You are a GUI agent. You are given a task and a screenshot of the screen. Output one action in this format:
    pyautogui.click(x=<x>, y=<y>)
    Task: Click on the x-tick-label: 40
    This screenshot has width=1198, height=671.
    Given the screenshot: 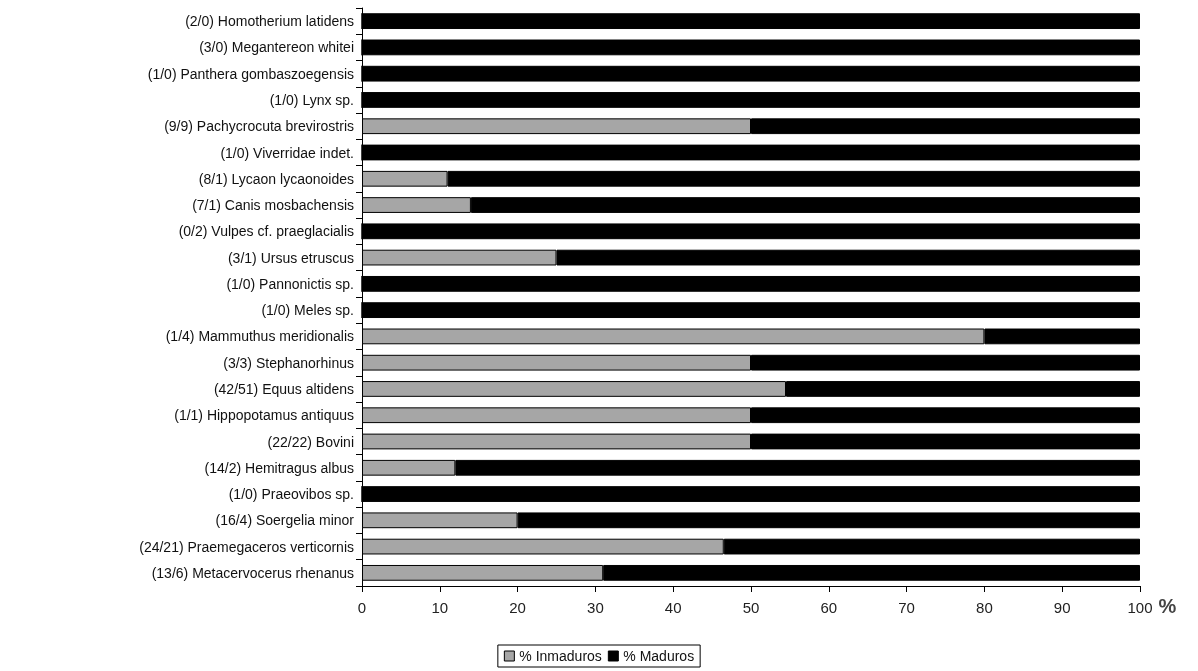 What is the action you would take?
    pyautogui.click(x=673, y=607)
    